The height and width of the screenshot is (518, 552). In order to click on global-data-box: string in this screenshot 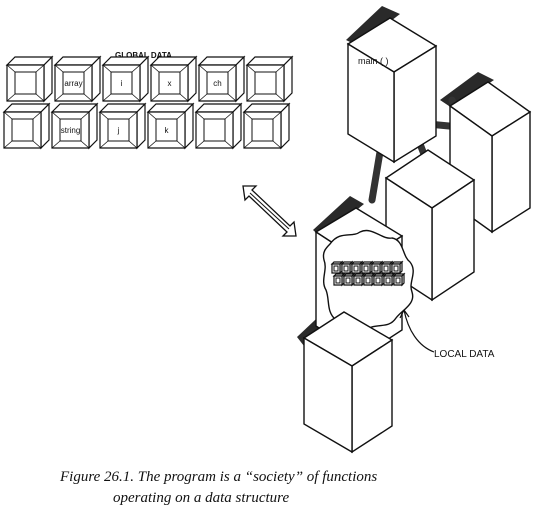, I will do `click(74, 126)`.